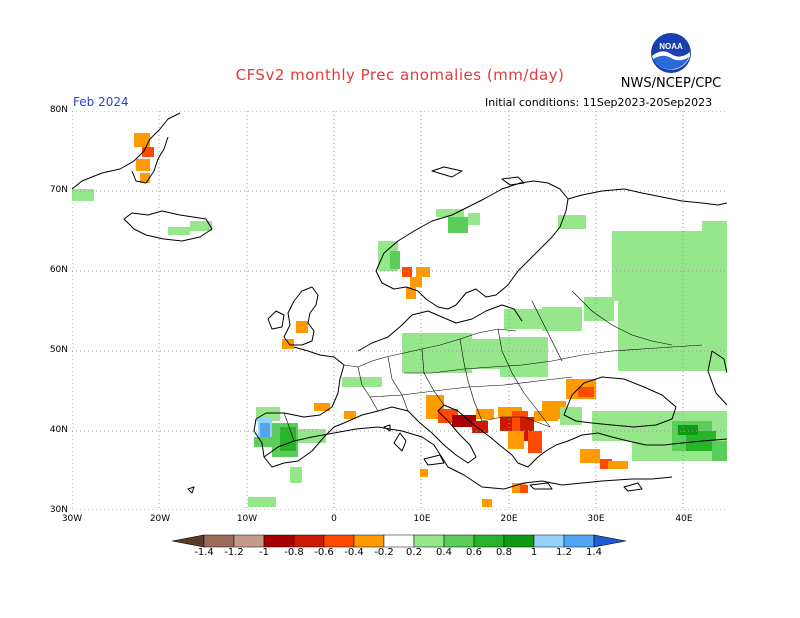 This screenshot has width=800, height=618. Describe the element at coordinates (422, 519) in the screenshot. I see `lon-label-10e: 10E` at that location.